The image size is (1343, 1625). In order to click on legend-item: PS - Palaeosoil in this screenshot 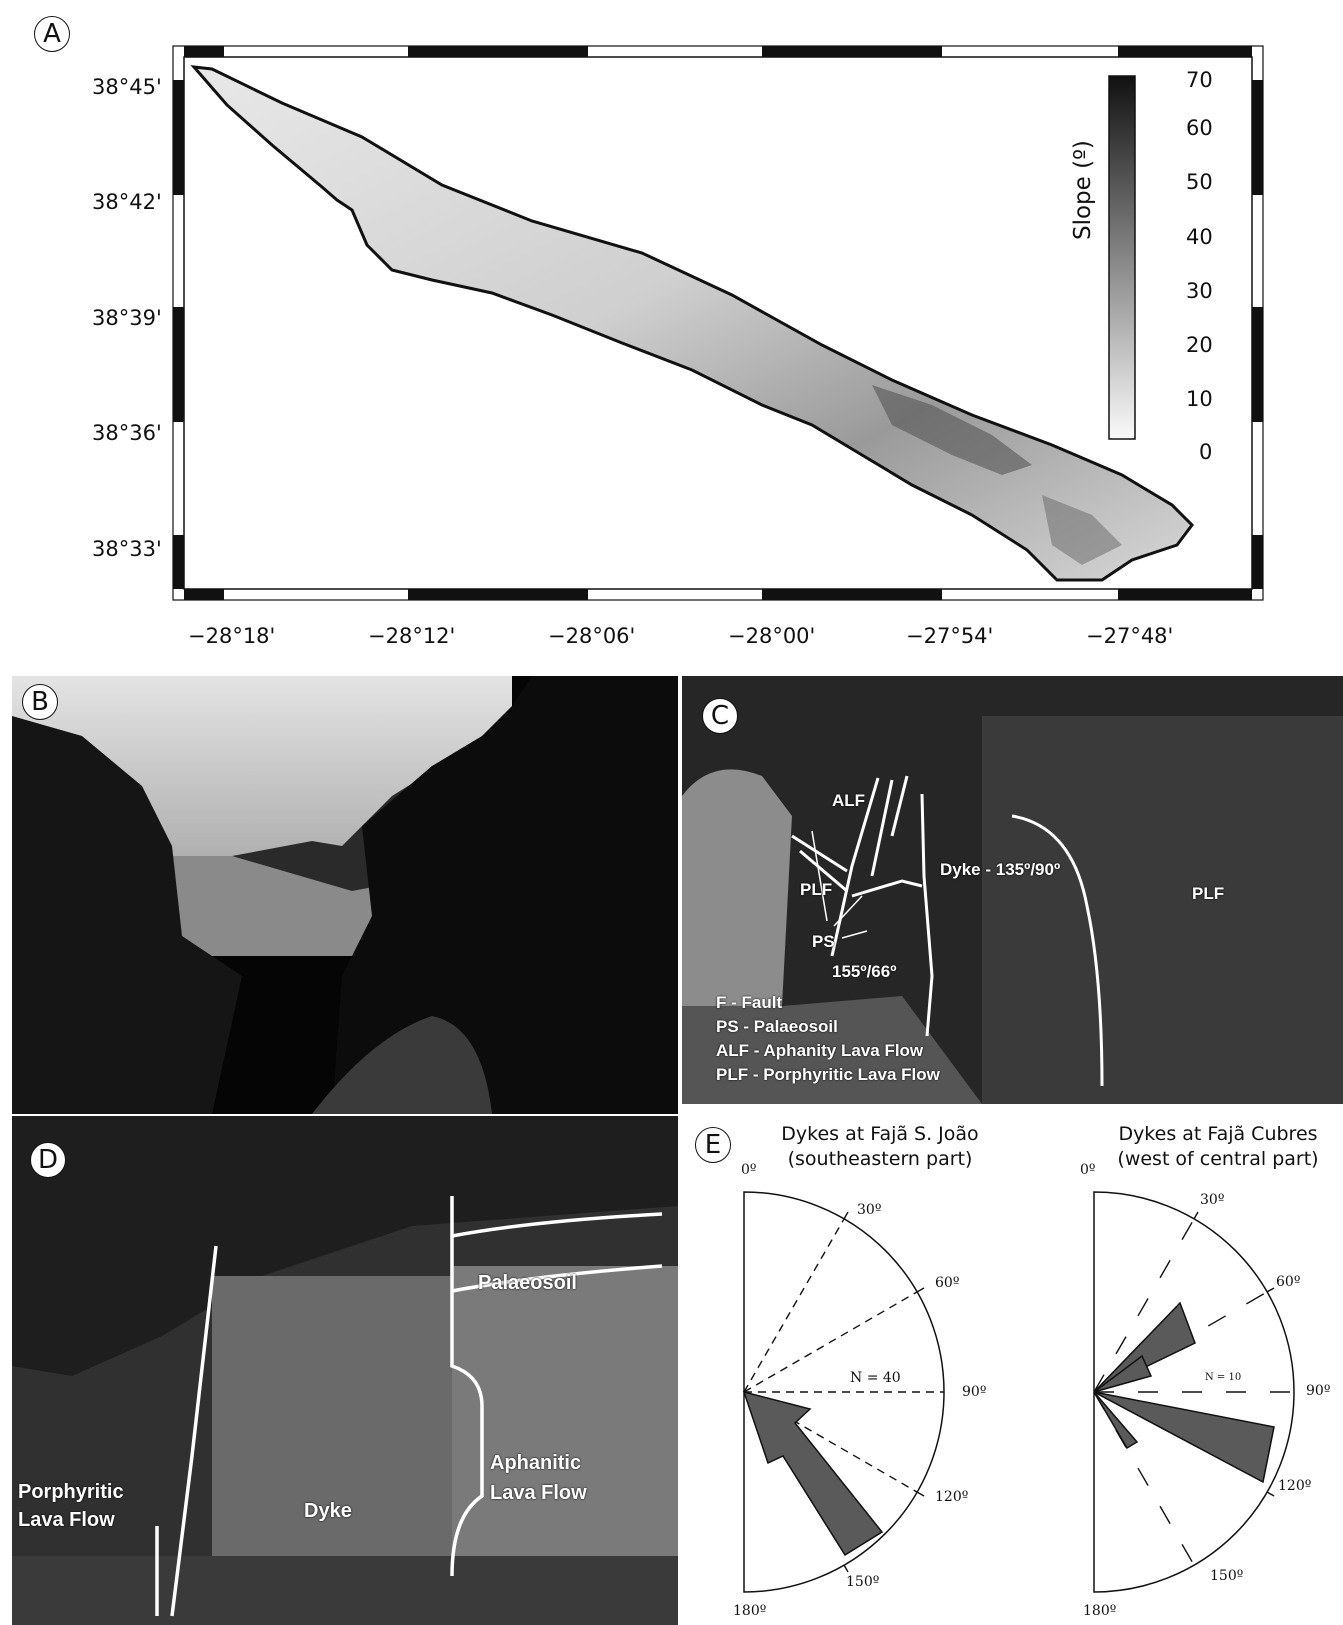, I will do `click(777, 1026)`.